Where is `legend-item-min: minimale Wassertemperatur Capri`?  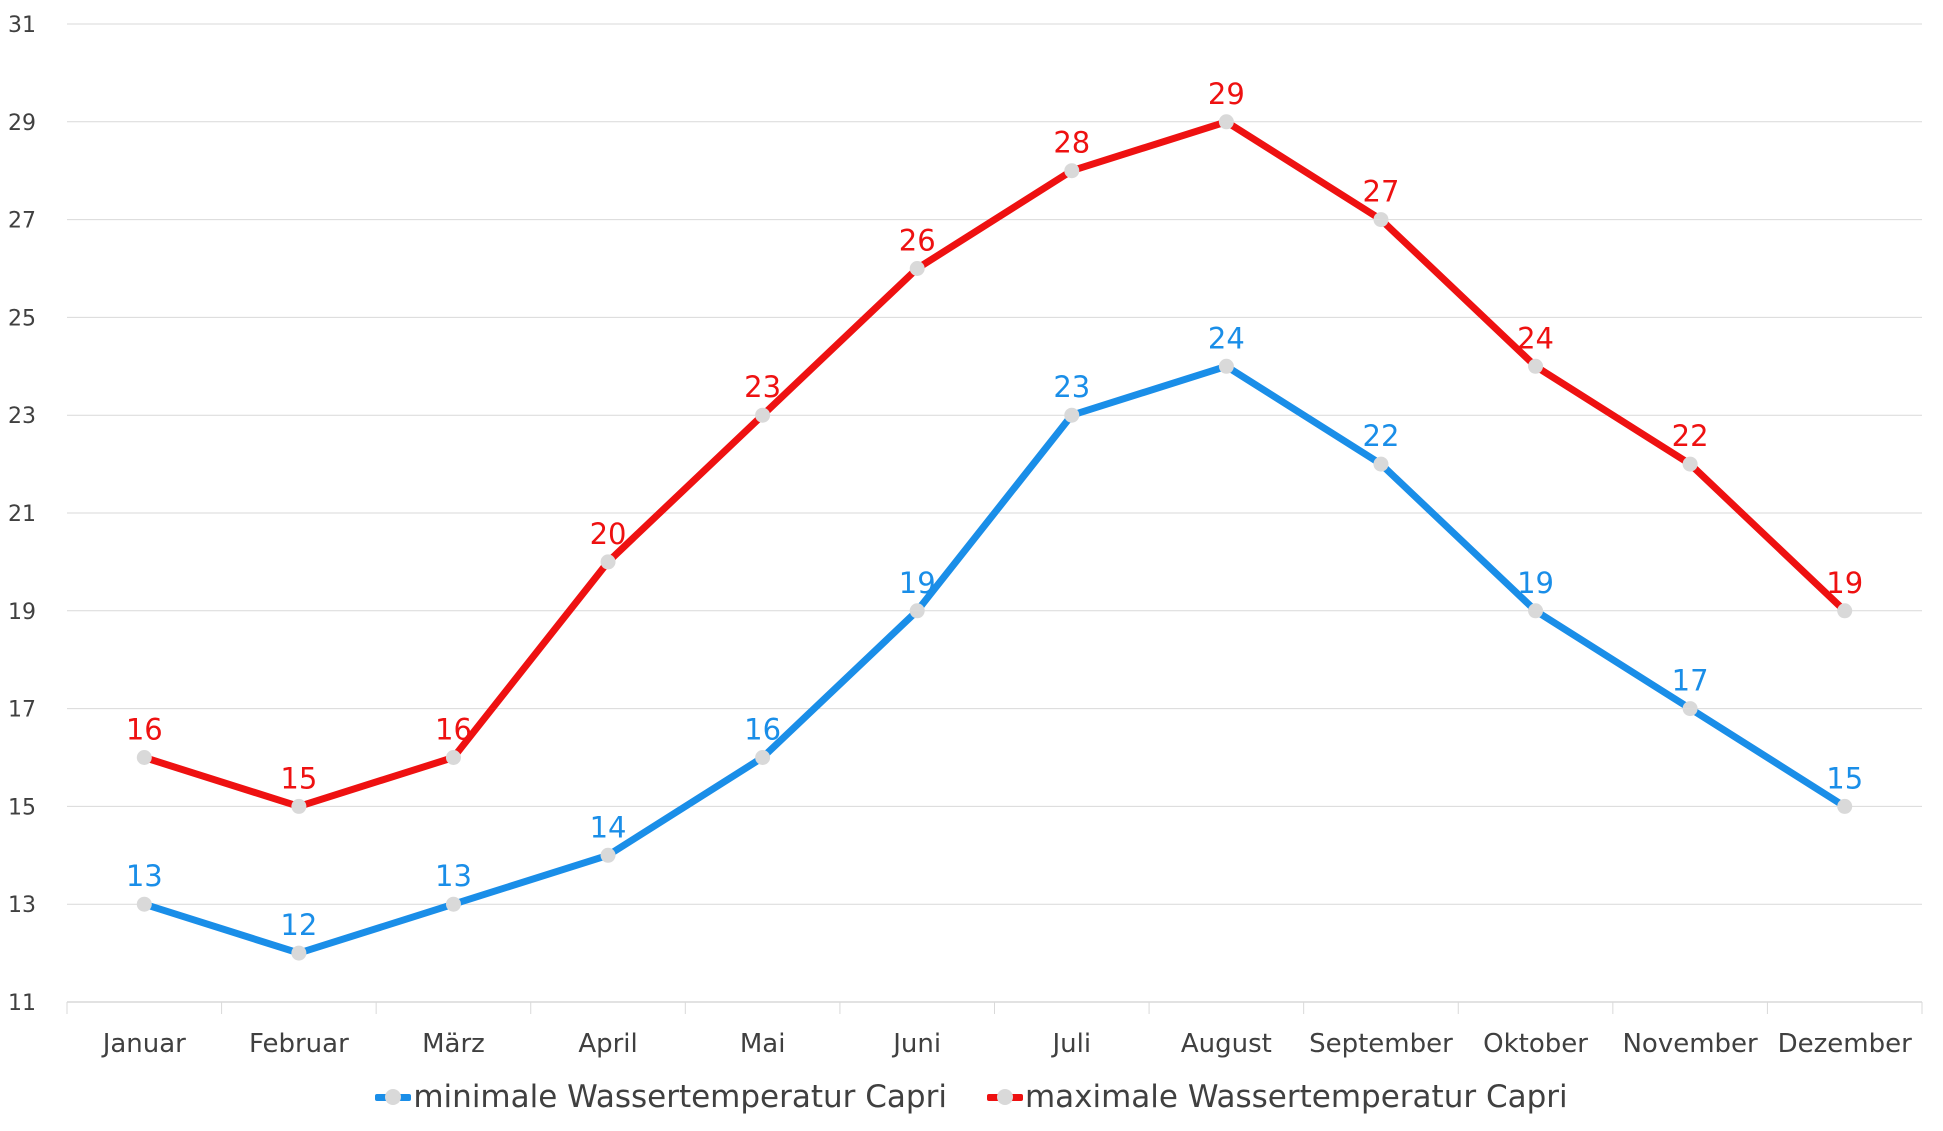 legend-item-min: minimale Wassertemperatur Capri is located at coordinates (661, 1097).